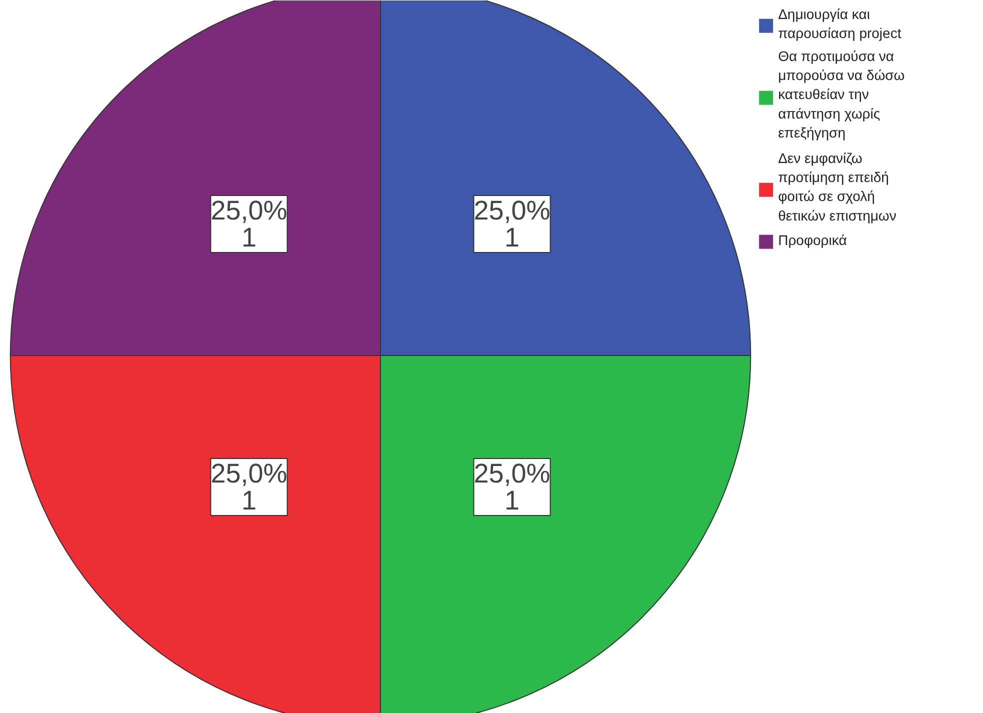 This screenshot has width=983, height=713. I want to click on legend-label: Θα προτιμούσα να μπορούσα να δώσω κατευθείαν την απάντηση χωρίς επεξήγηση, so click(841, 94).